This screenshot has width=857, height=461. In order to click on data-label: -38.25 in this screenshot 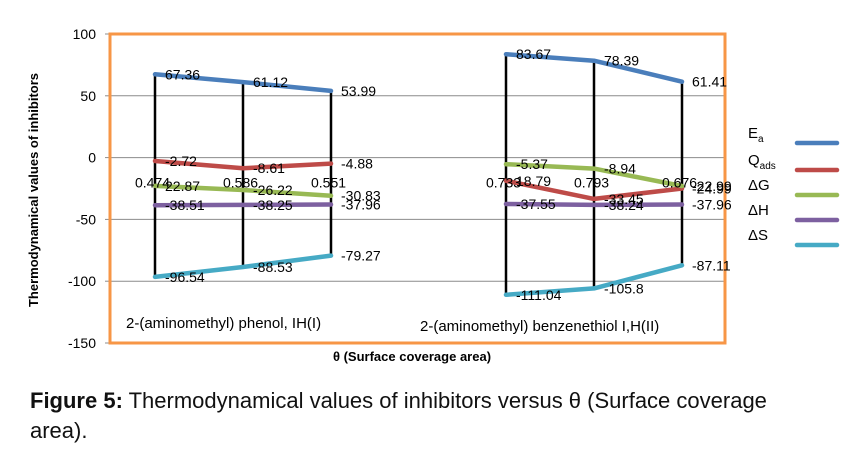, I will do `click(273, 205)`.